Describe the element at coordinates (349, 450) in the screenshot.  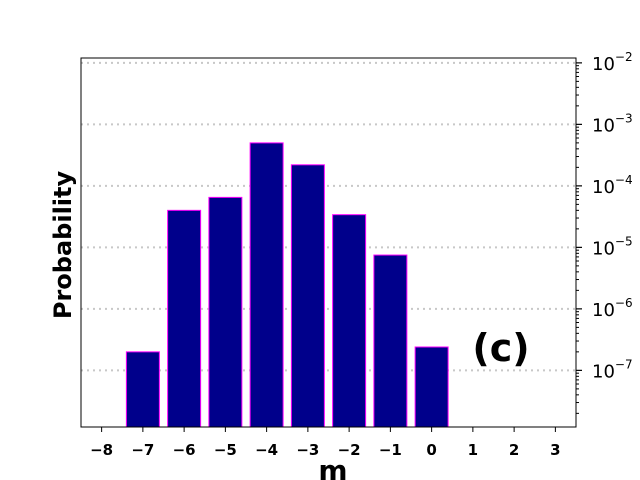
I see `x-tick-label: −2` at that location.